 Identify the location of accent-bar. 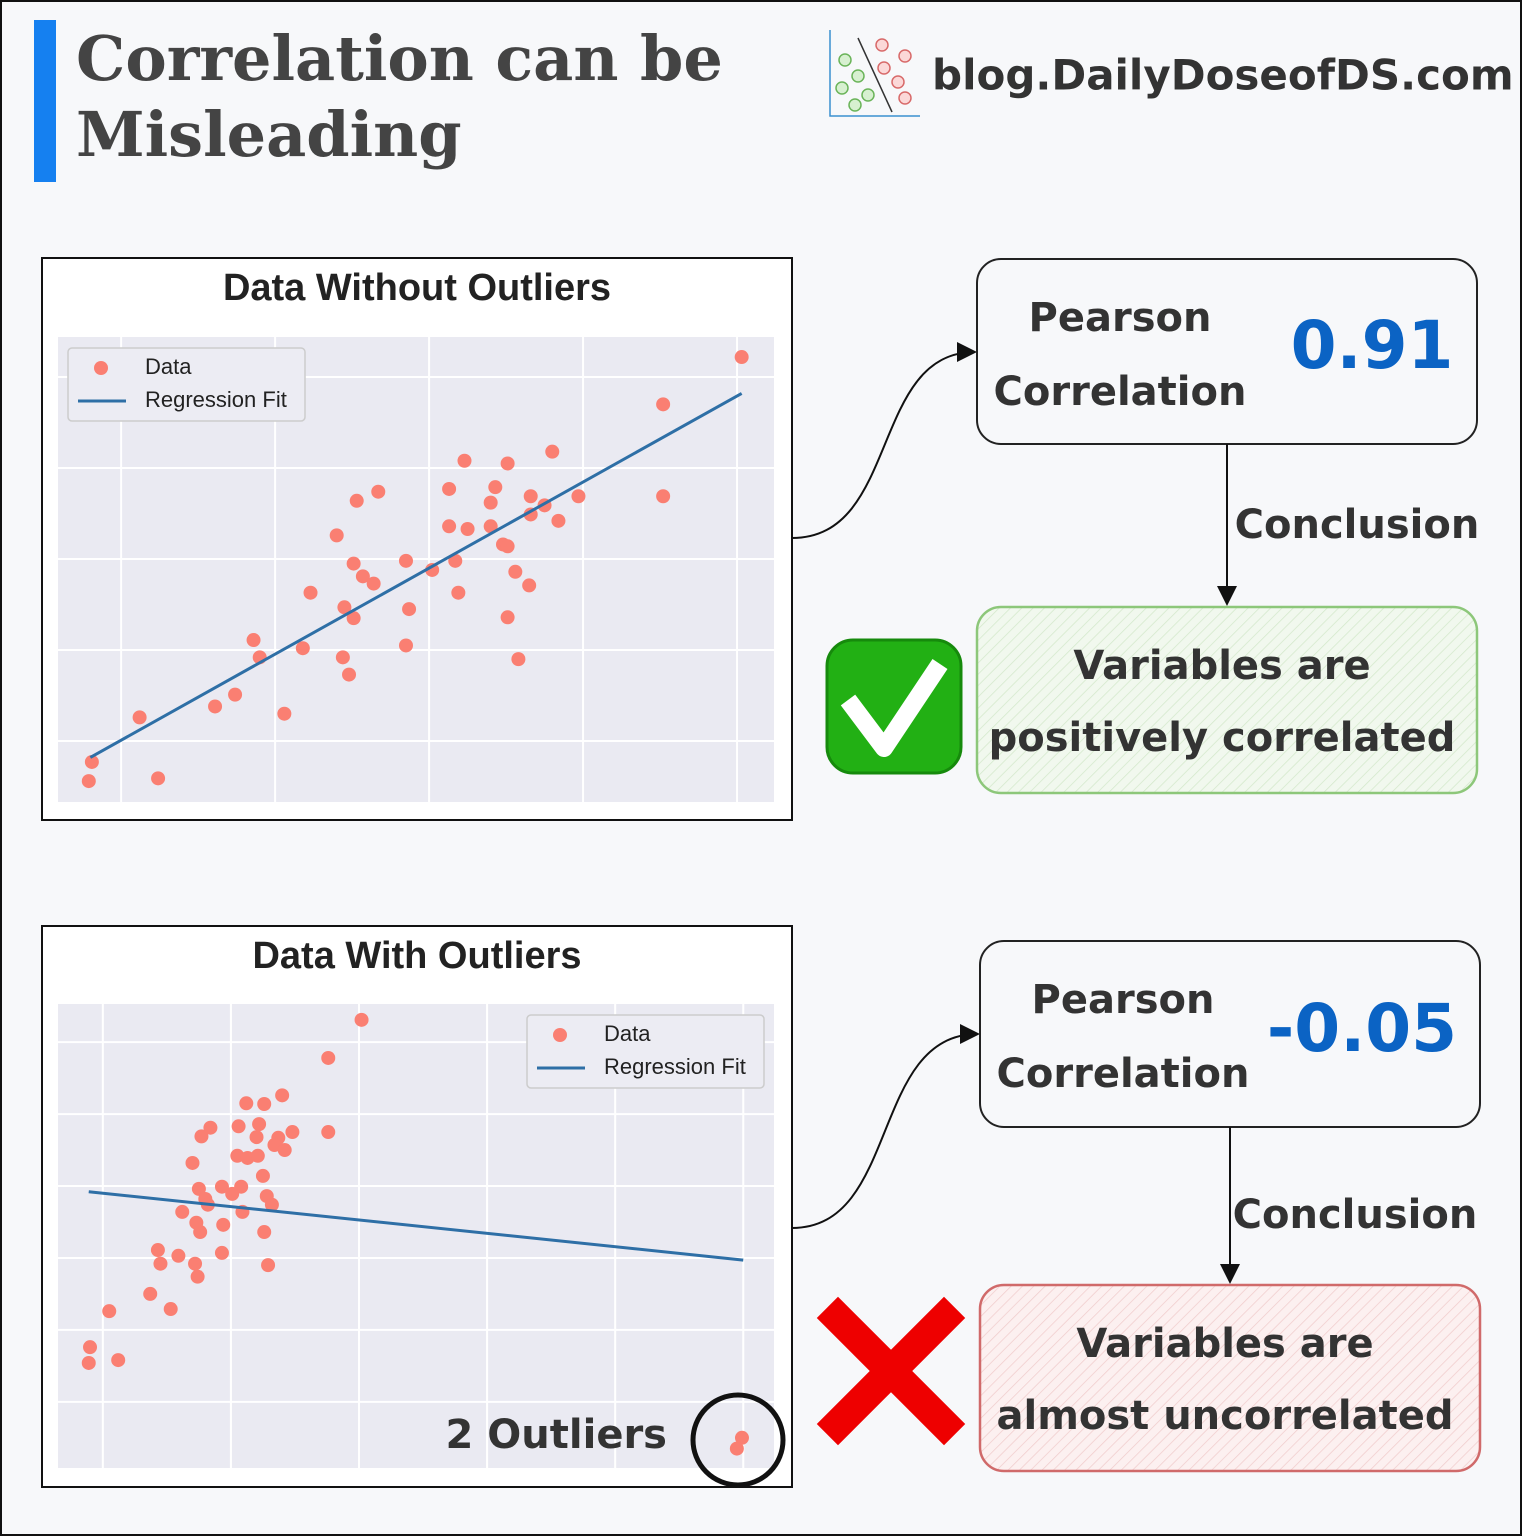
(45, 101).